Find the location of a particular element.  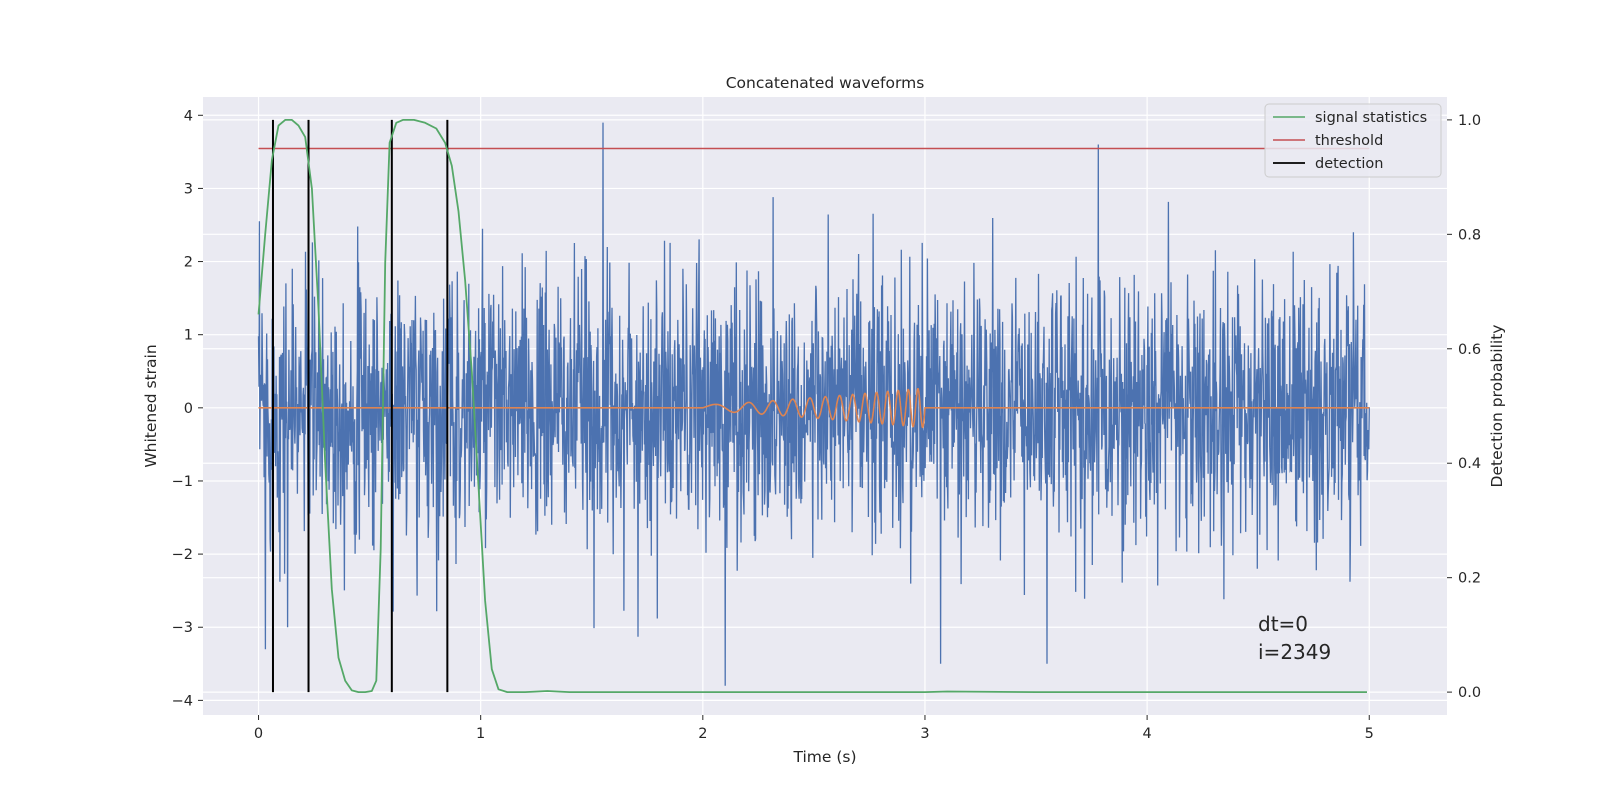

x-axis-label: Time (s) is located at coordinates (824, 757).